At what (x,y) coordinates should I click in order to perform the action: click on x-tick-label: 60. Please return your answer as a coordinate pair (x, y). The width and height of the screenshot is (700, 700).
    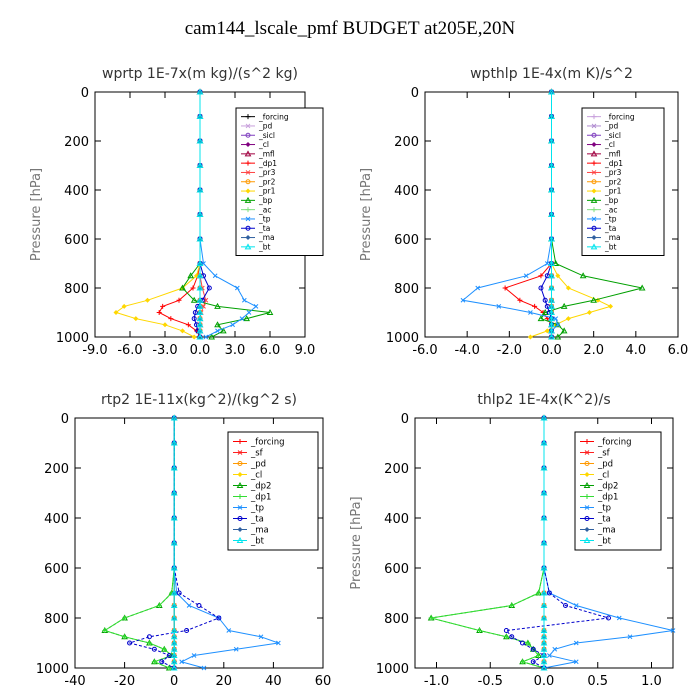
    Looking at the image, I should click on (323, 681).